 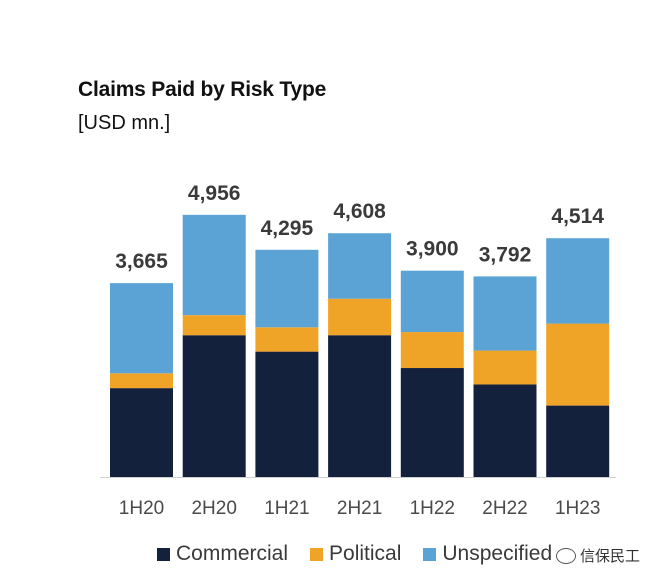 What do you see at coordinates (432, 301) in the screenshot?
I see `bar-unspecified-1h22` at bounding box center [432, 301].